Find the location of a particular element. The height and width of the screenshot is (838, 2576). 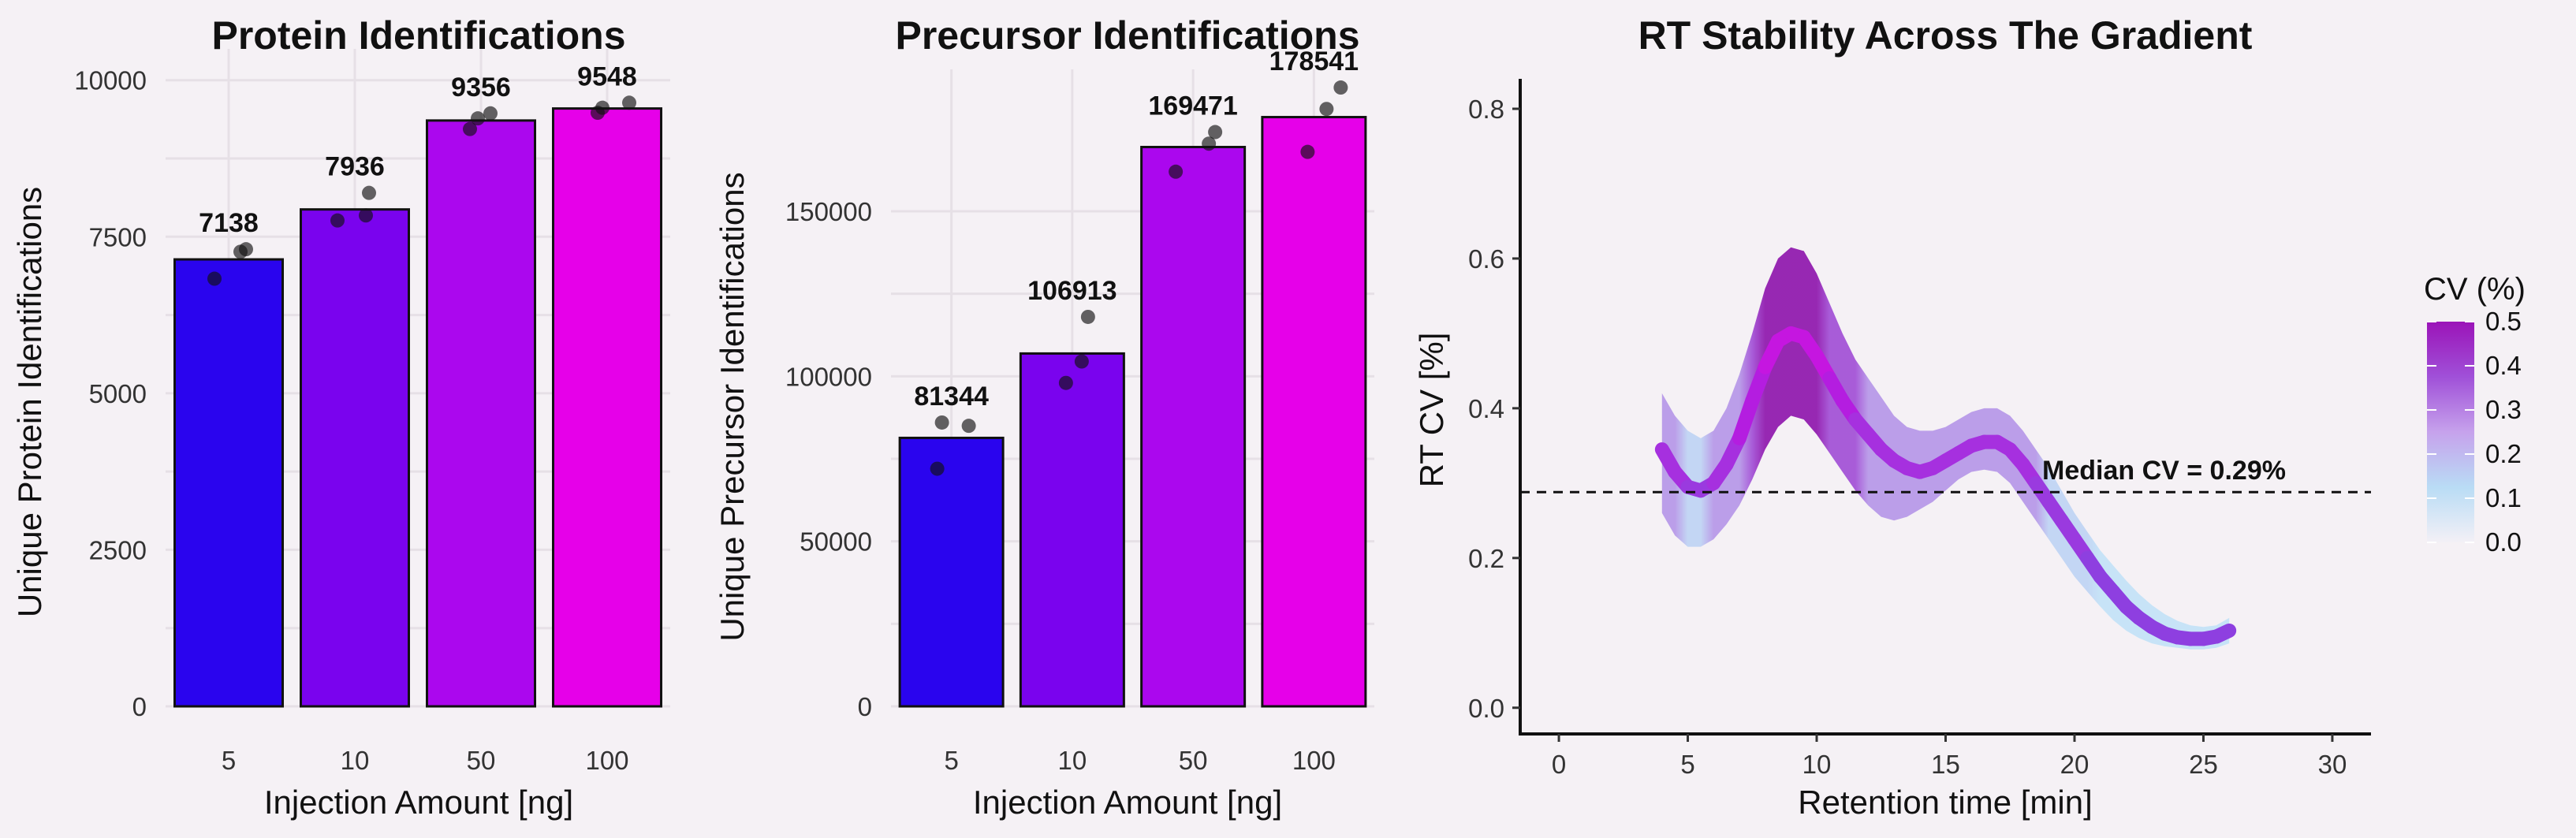

protein-x-tick-label: 5 is located at coordinates (229, 760).